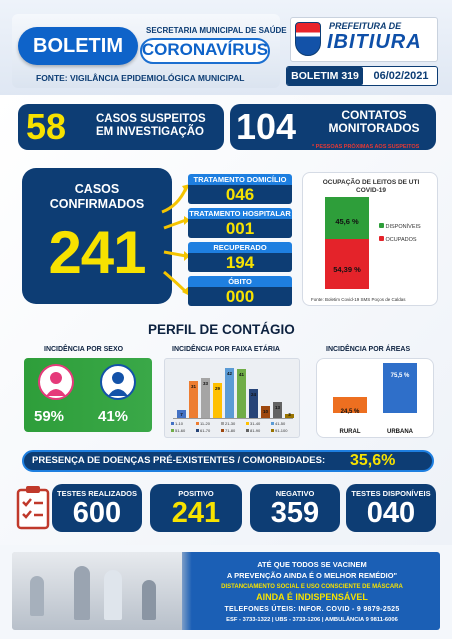 The image size is (452, 639). I want to click on status-hospitalar-label: TRATAMENTO HOSPITALAR, so click(240, 213).